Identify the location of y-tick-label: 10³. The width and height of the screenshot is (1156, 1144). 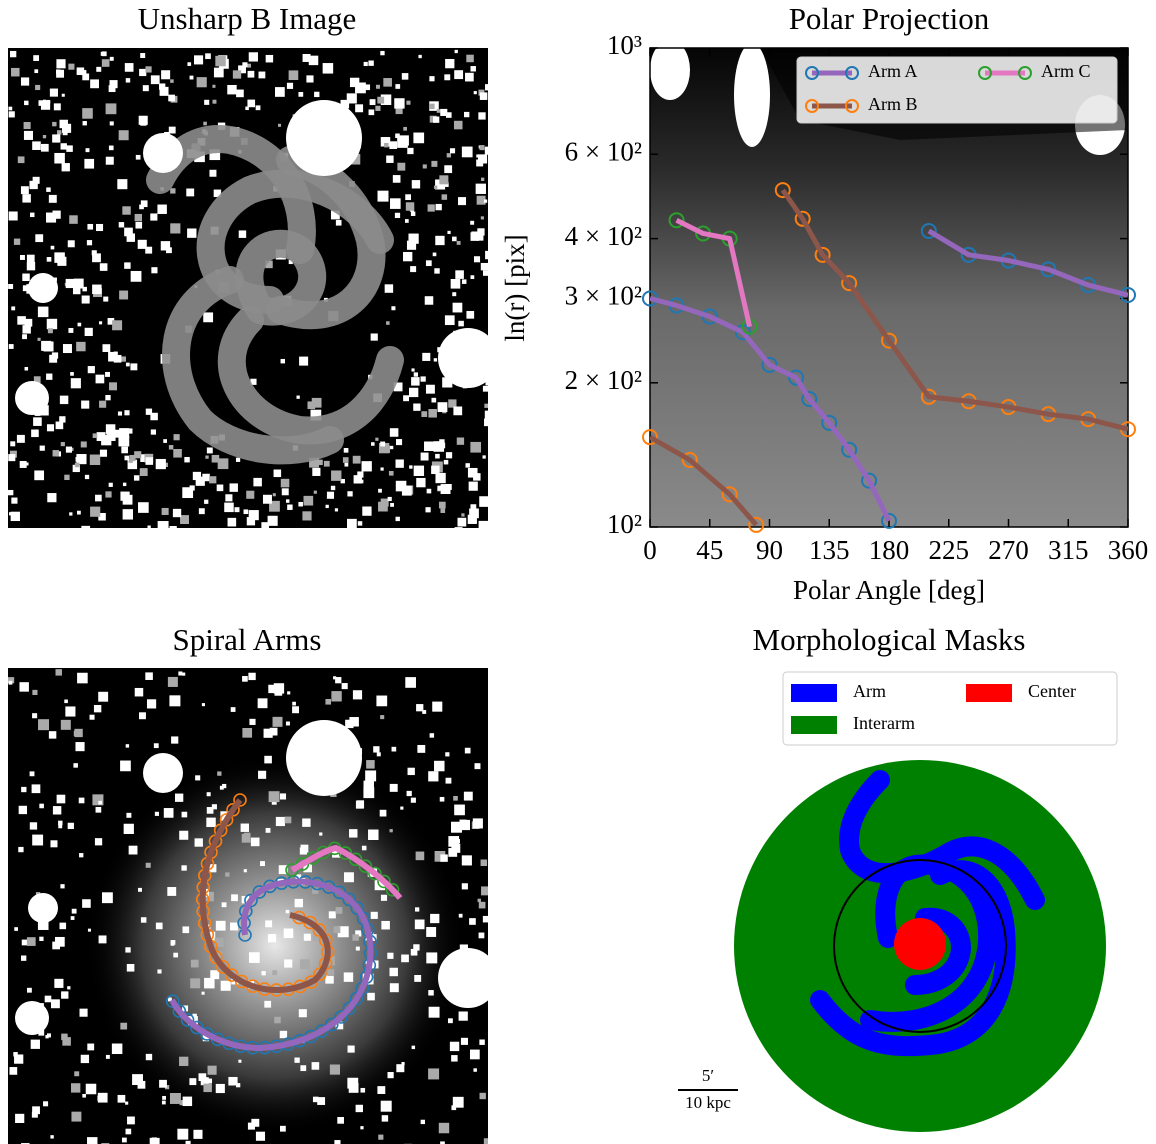
(624, 45).